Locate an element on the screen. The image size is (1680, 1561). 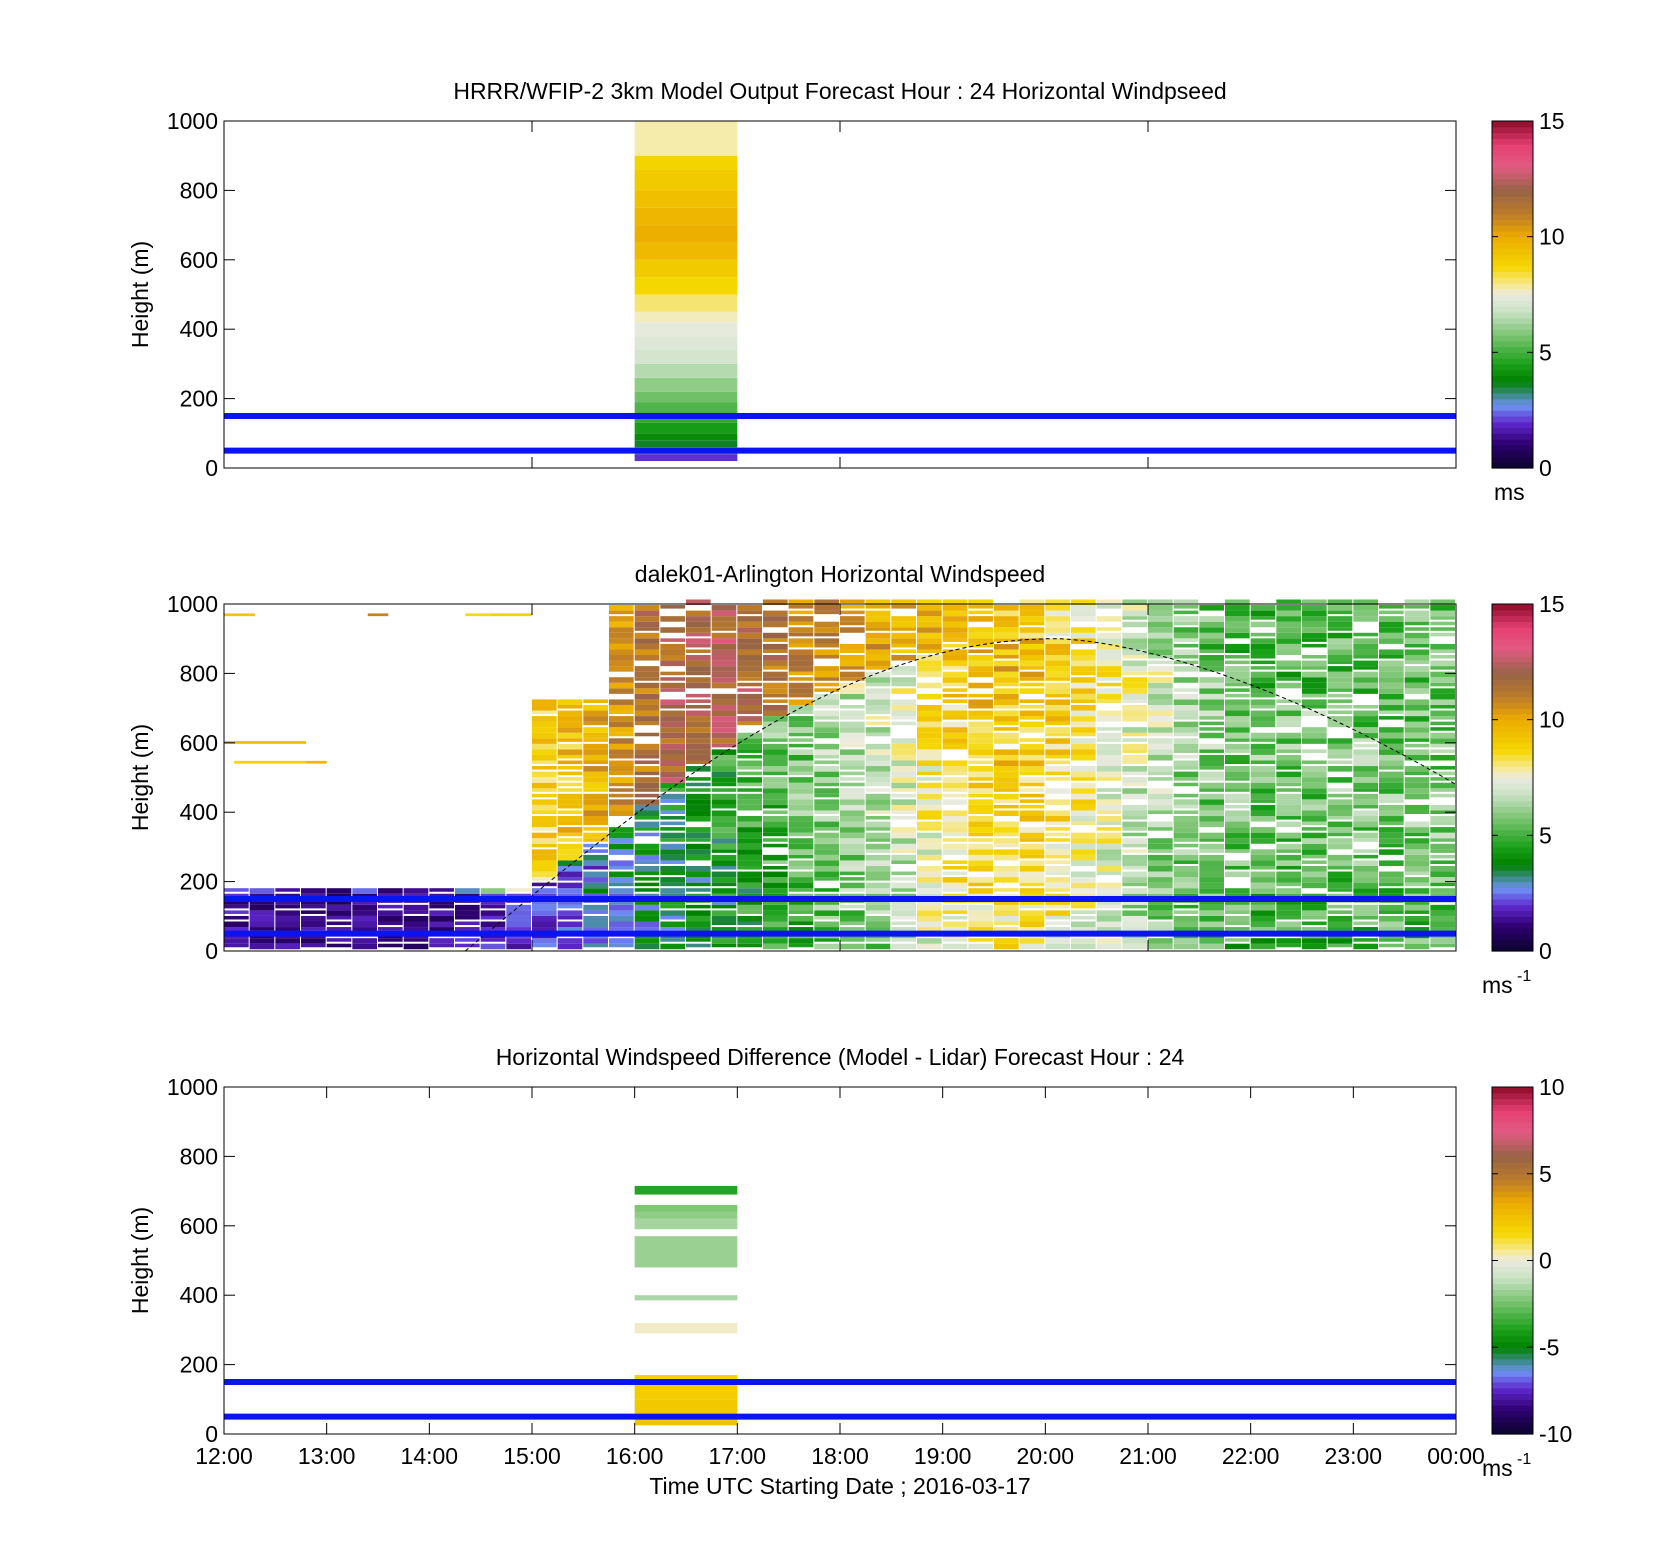
colorbar-tick-label: 10 is located at coordinates (1552, 720).